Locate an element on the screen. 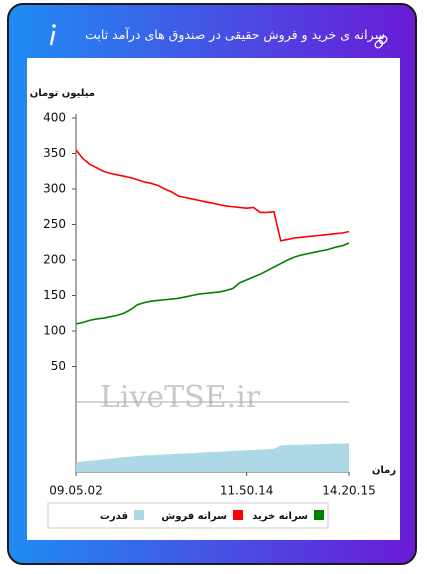  legend-label: قدرت is located at coordinates (114, 516).